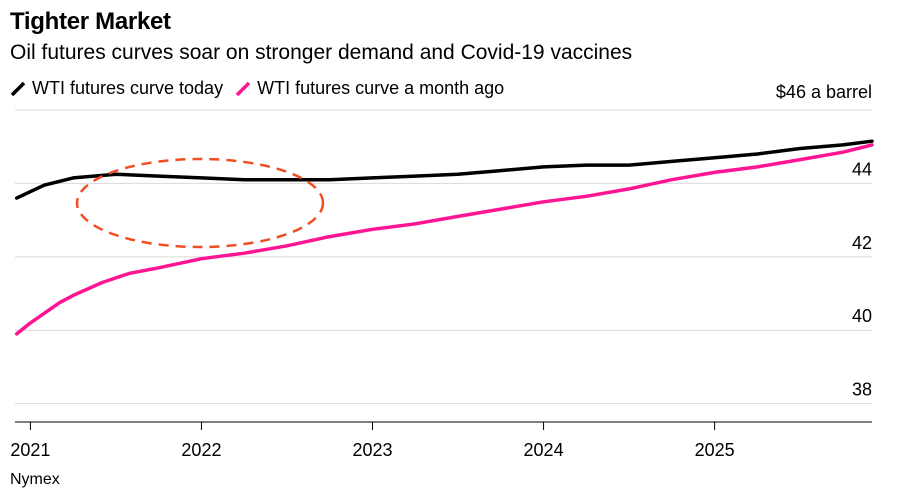 The height and width of the screenshot is (501, 905). Describe the element at coordinates (715, 450) in the screenshot. I see `x-tick-label-2025: 2025` at that location.